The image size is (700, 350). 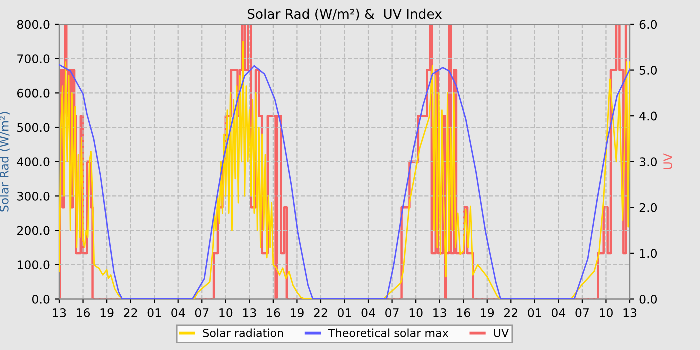 I want to click on y-tick-label: 200.0, so click(x=34, y=231).